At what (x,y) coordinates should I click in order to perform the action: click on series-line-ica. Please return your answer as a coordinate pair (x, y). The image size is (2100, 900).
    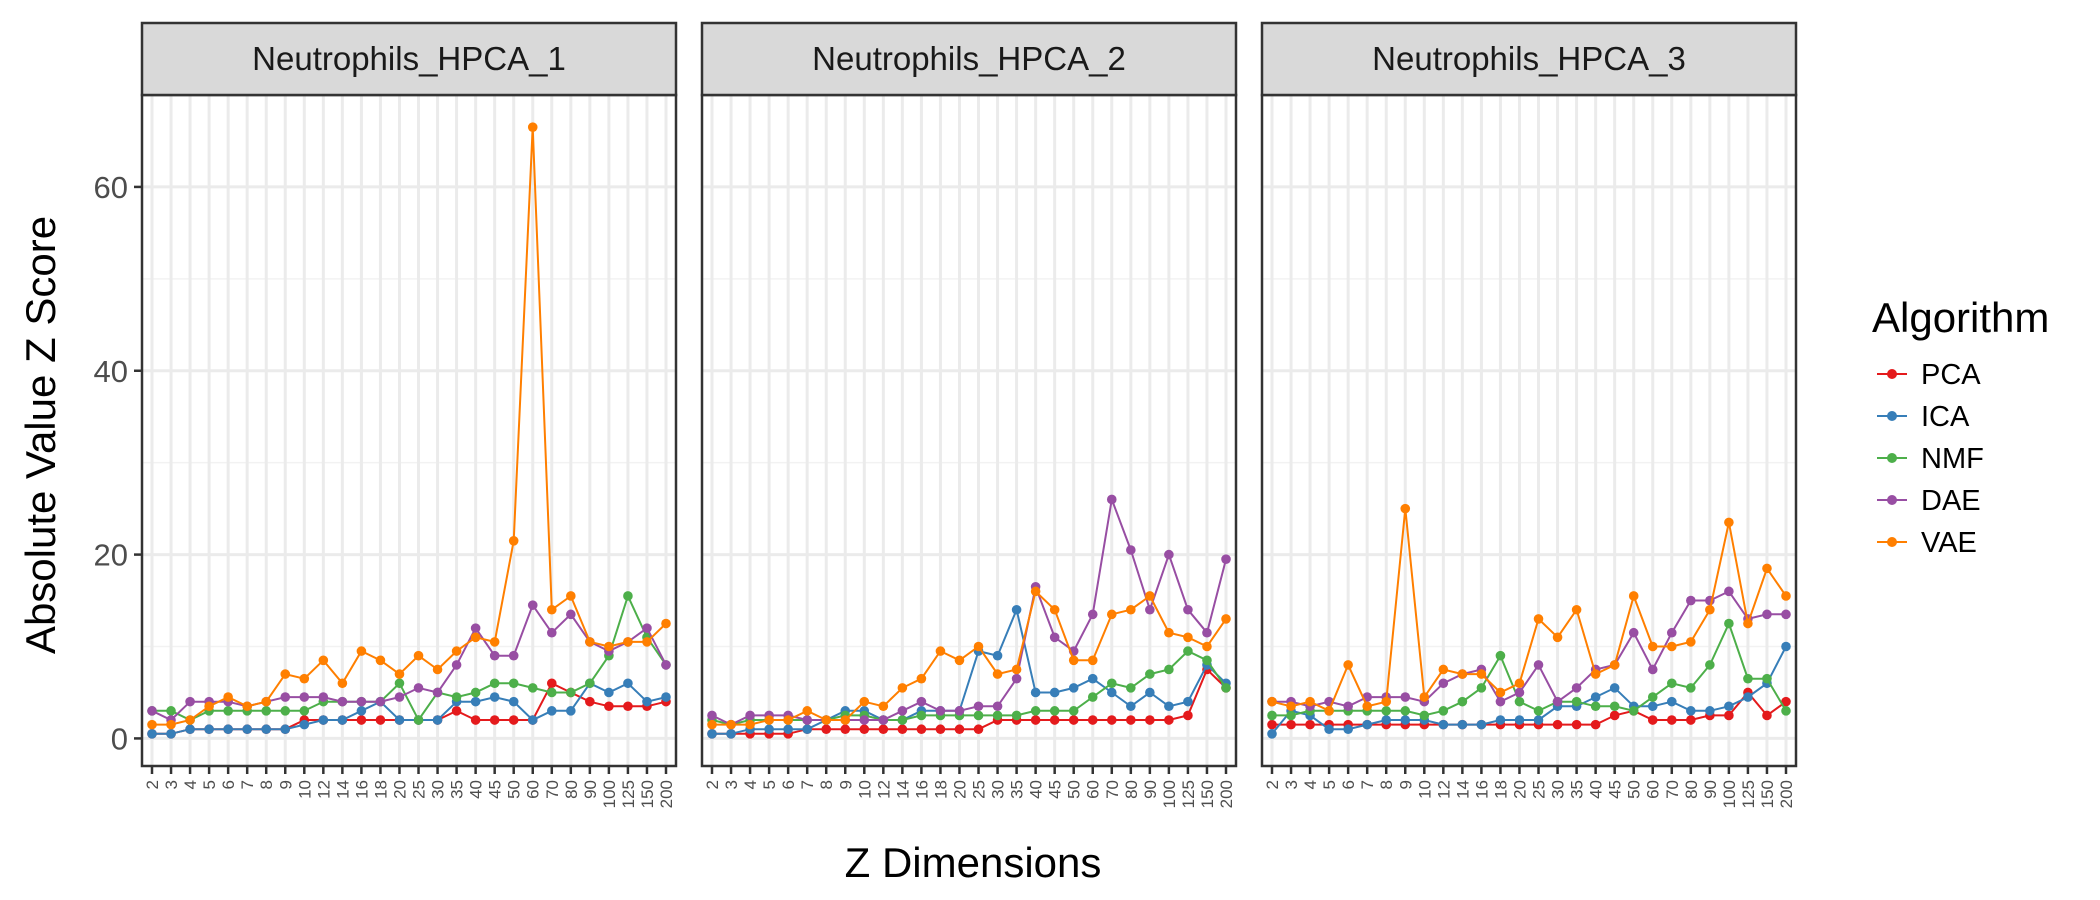
    Looking at the image, I should click on (969, 670).